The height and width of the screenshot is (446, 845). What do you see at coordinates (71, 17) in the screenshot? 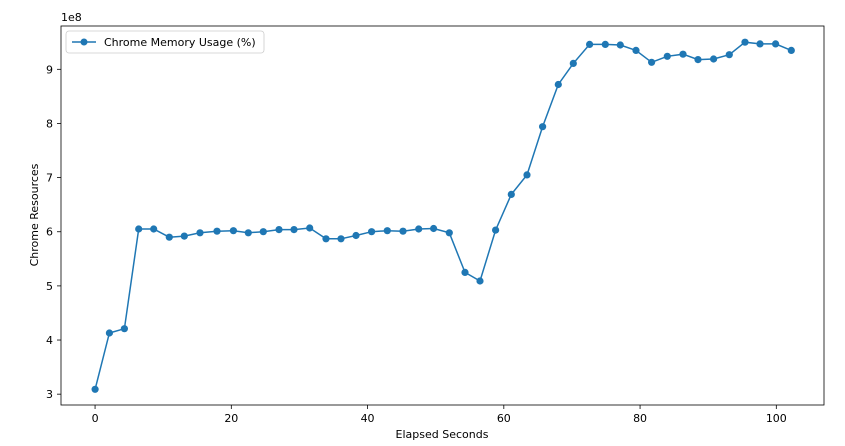
I see `y-offset-label: 1e8` at bounding box center [71, 17].